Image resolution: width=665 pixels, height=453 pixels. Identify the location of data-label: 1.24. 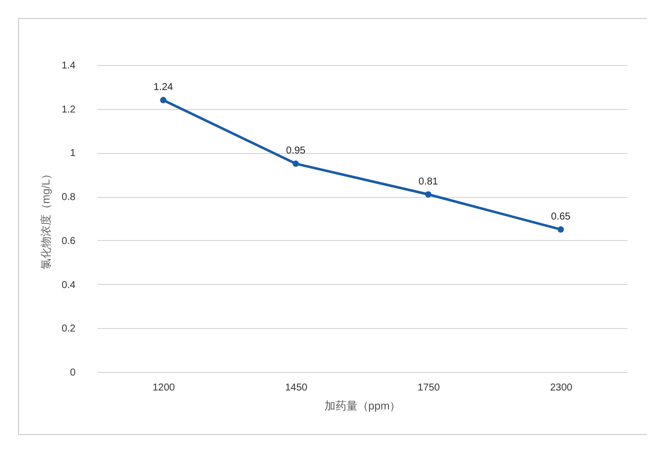
(164, 88).